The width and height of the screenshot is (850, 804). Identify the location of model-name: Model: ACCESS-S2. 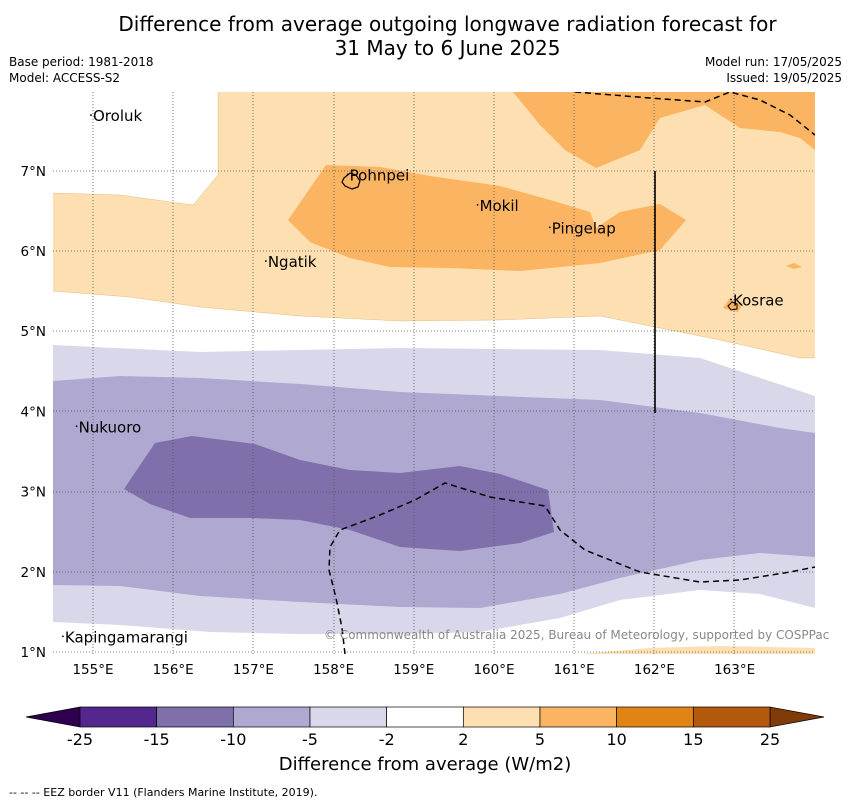
(65, 78).